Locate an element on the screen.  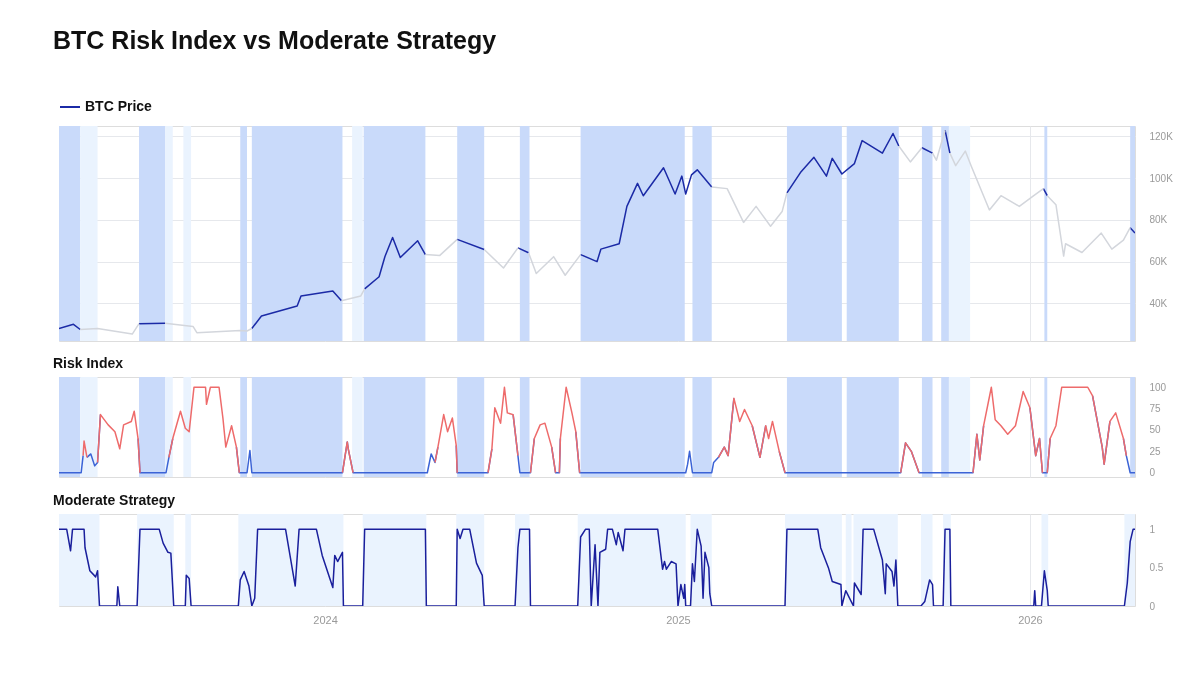
y-tick-label: 0.5 is located at coordinates (1156, 568).